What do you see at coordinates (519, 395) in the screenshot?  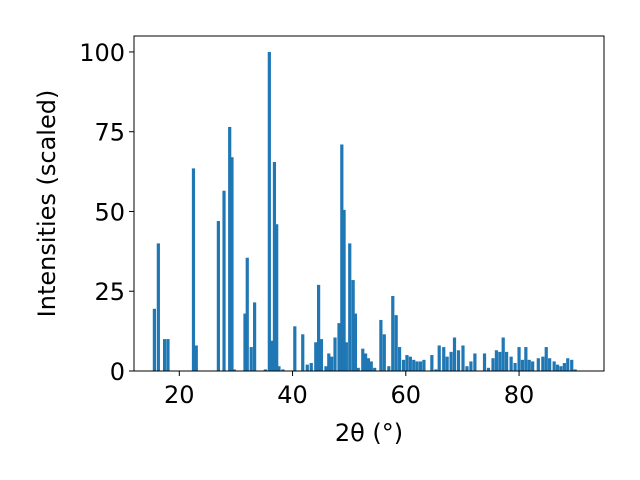 I see `x-tick-label: 80` at bounding box center [519, 395].